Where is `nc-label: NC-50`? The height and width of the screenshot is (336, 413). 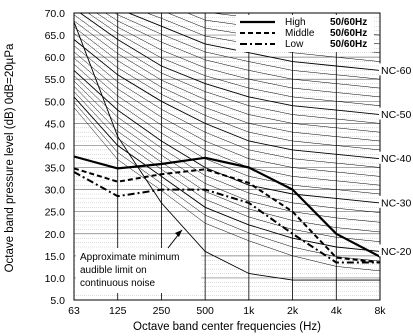
nc-label: NC-50 is located at coordinates (396, 115).